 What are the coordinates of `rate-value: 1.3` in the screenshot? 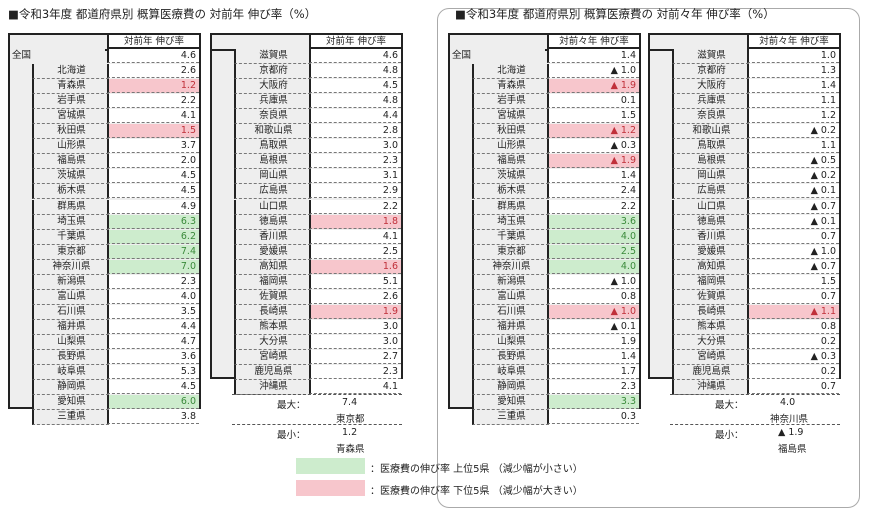 It's located at (793, 71).